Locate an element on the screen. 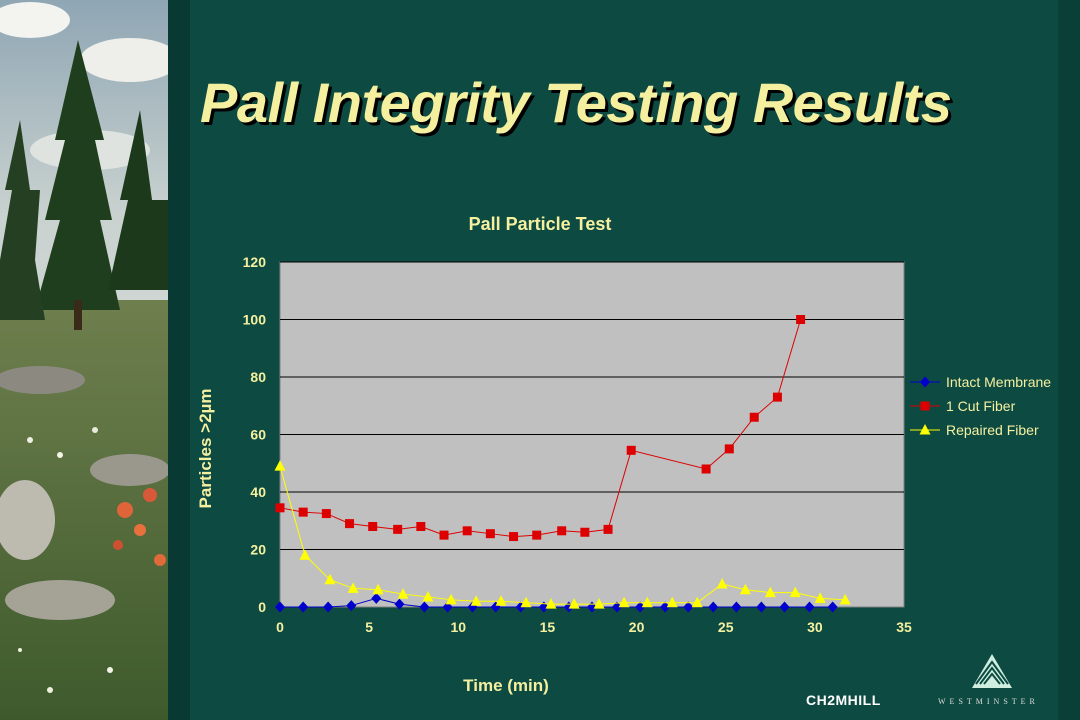 The width and height of the screenshot is (1080, 720). y-tick-label: 120 is located at coordinates (255, 262).